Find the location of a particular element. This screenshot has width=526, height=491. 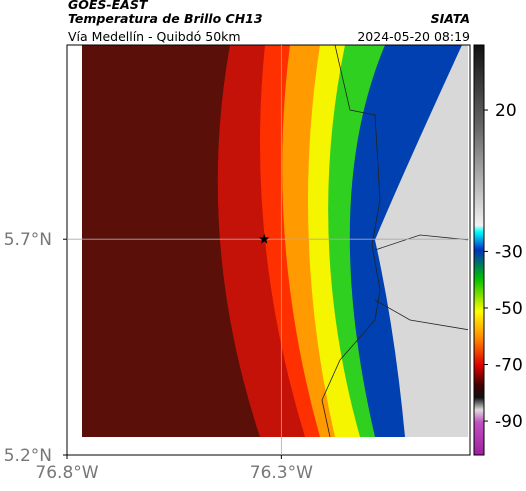

source: GOES-EAST is located at coordinates (108, 6).